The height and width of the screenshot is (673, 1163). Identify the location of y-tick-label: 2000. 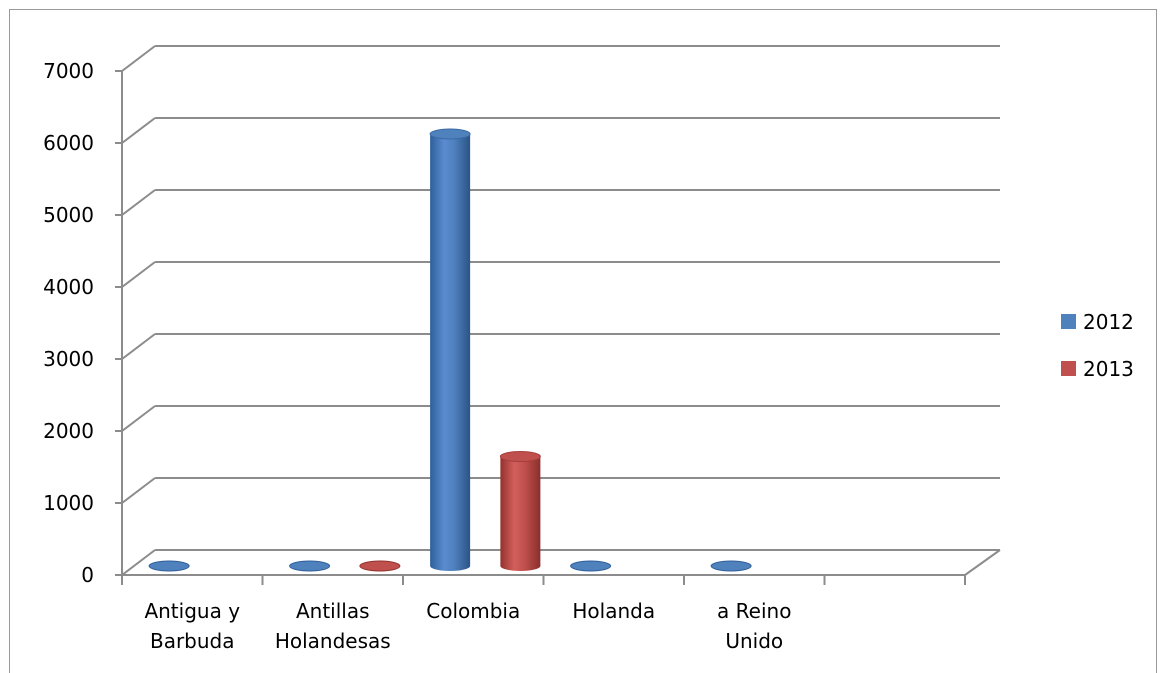
(68, 431).